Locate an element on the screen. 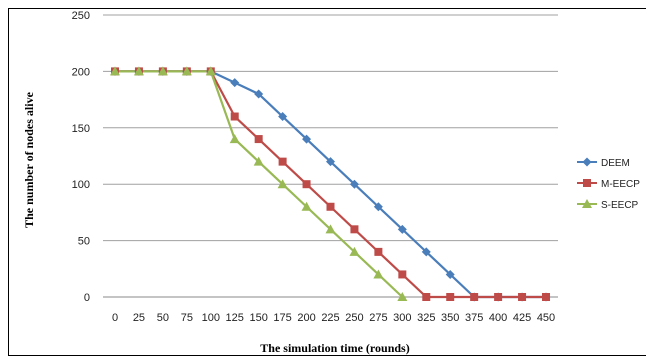  x-tick-375: 375 is located at coordinates (474, 318).